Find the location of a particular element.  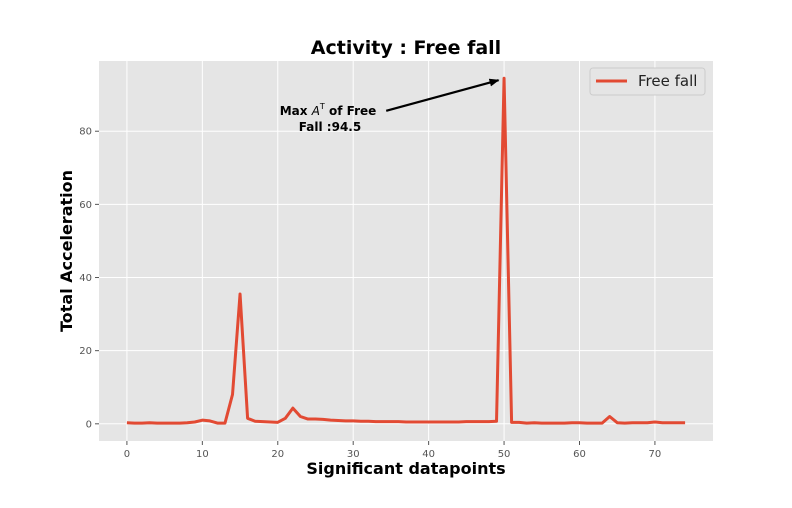

x-tick-label-30: 30 is located at coordinates (353, 454).